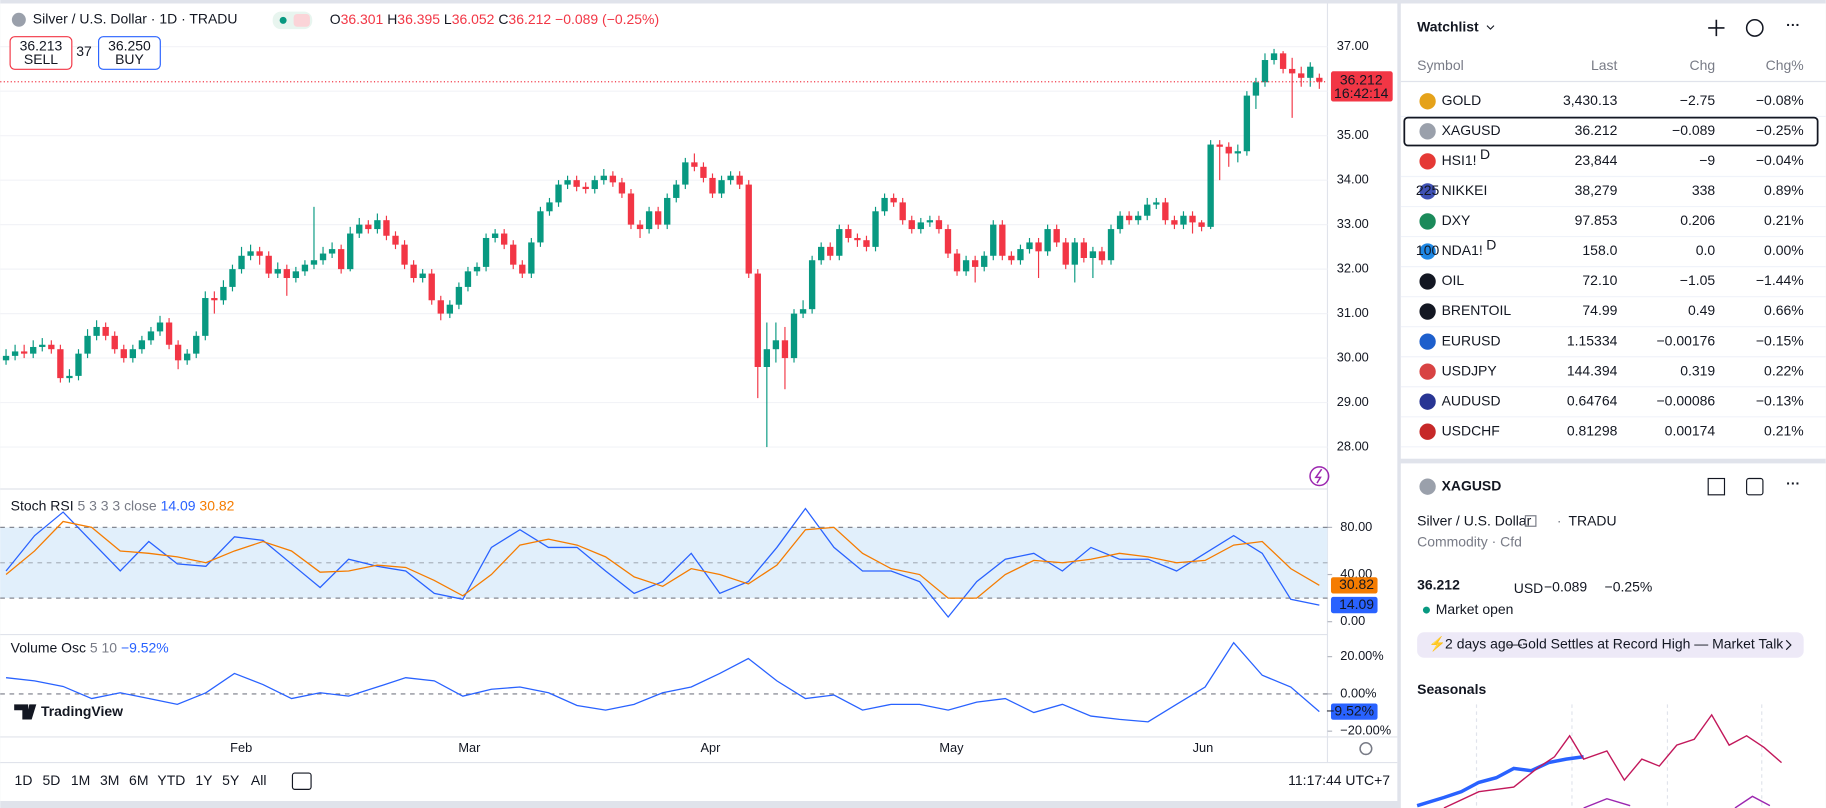 The height and width of the screenshot is (808, 1826). I want to click on indicator-legend: Volume Osc 5 10 −9.52%, so click(90, 647).